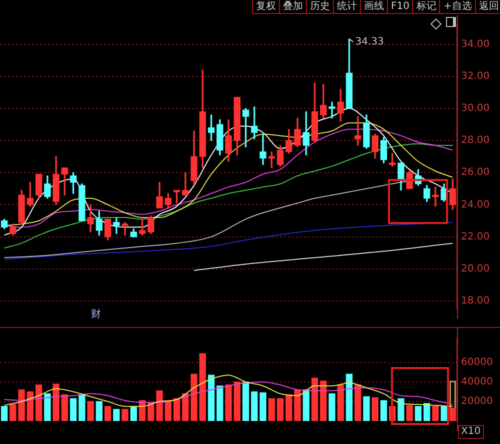  What do you see at coordinates (373, 6) in the screenshot?
I see `text: 画线` at bounding box center [373, 6].